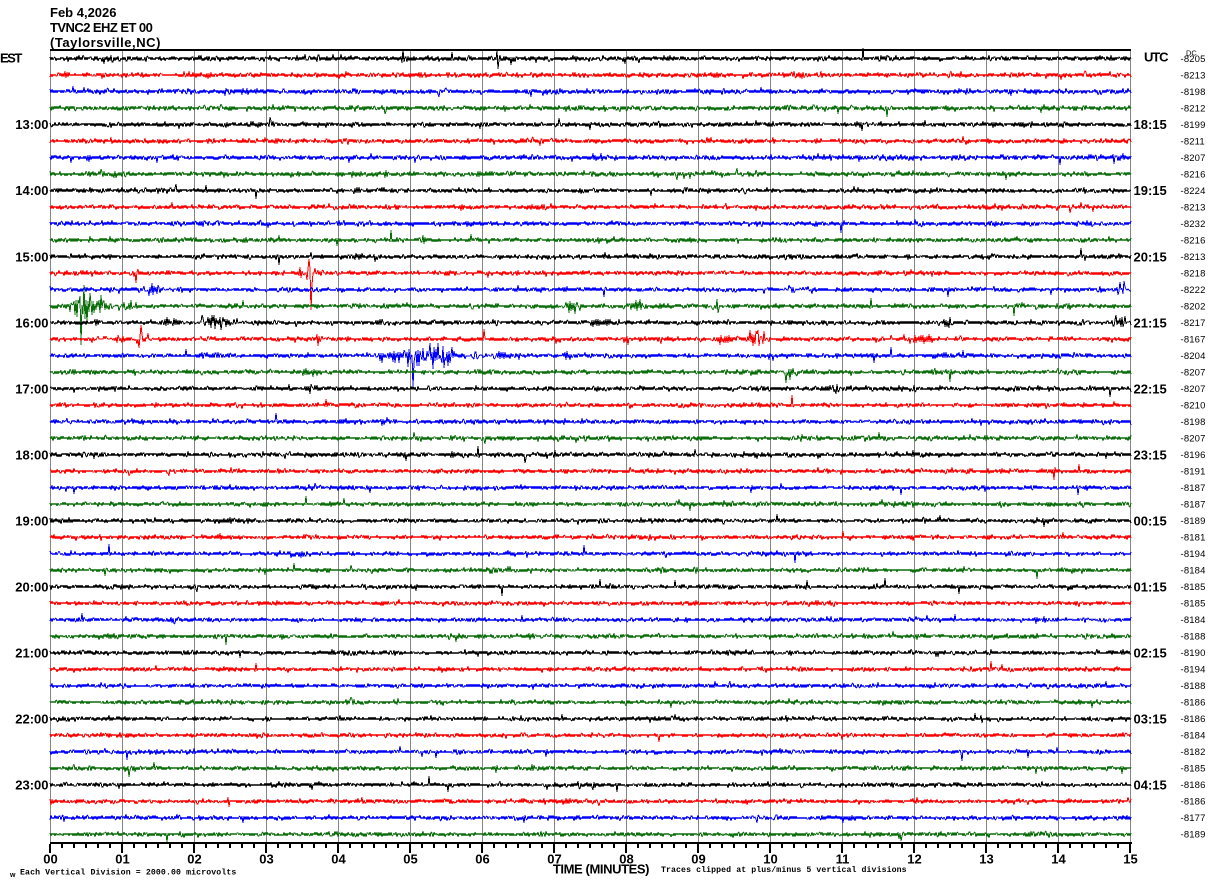  Describe the element at coordinates (1193, 141) in the screenshot. I see `svg-text: -8211` at that location.